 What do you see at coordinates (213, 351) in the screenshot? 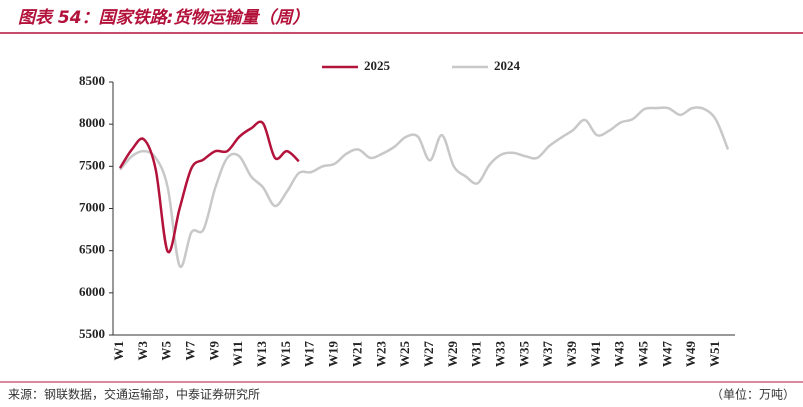
I see `x-tick-label: W9` at bounding box center [213, 351].